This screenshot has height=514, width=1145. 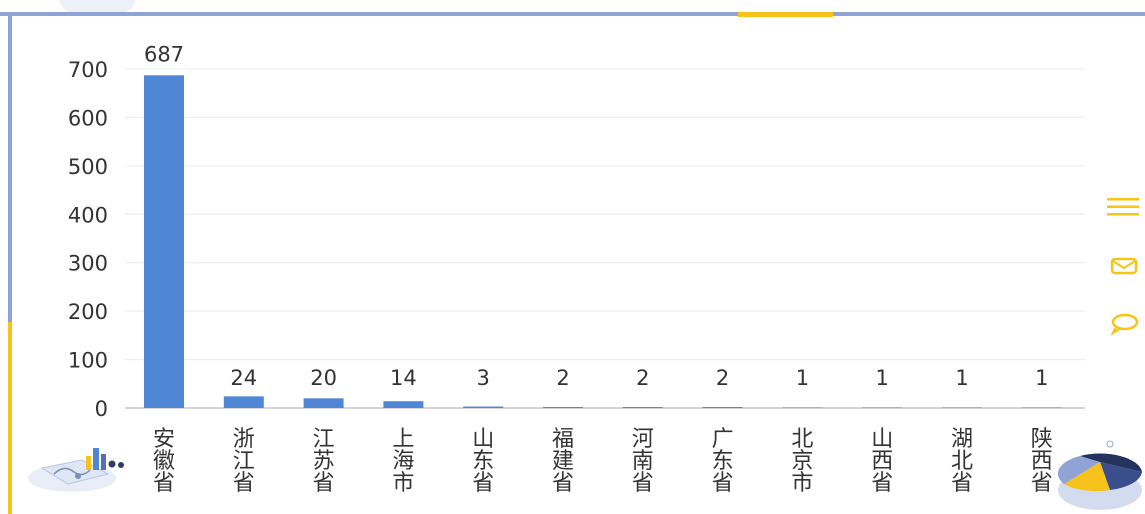 I want to click on y-tick-label: 200, so click(x=88, y=312).